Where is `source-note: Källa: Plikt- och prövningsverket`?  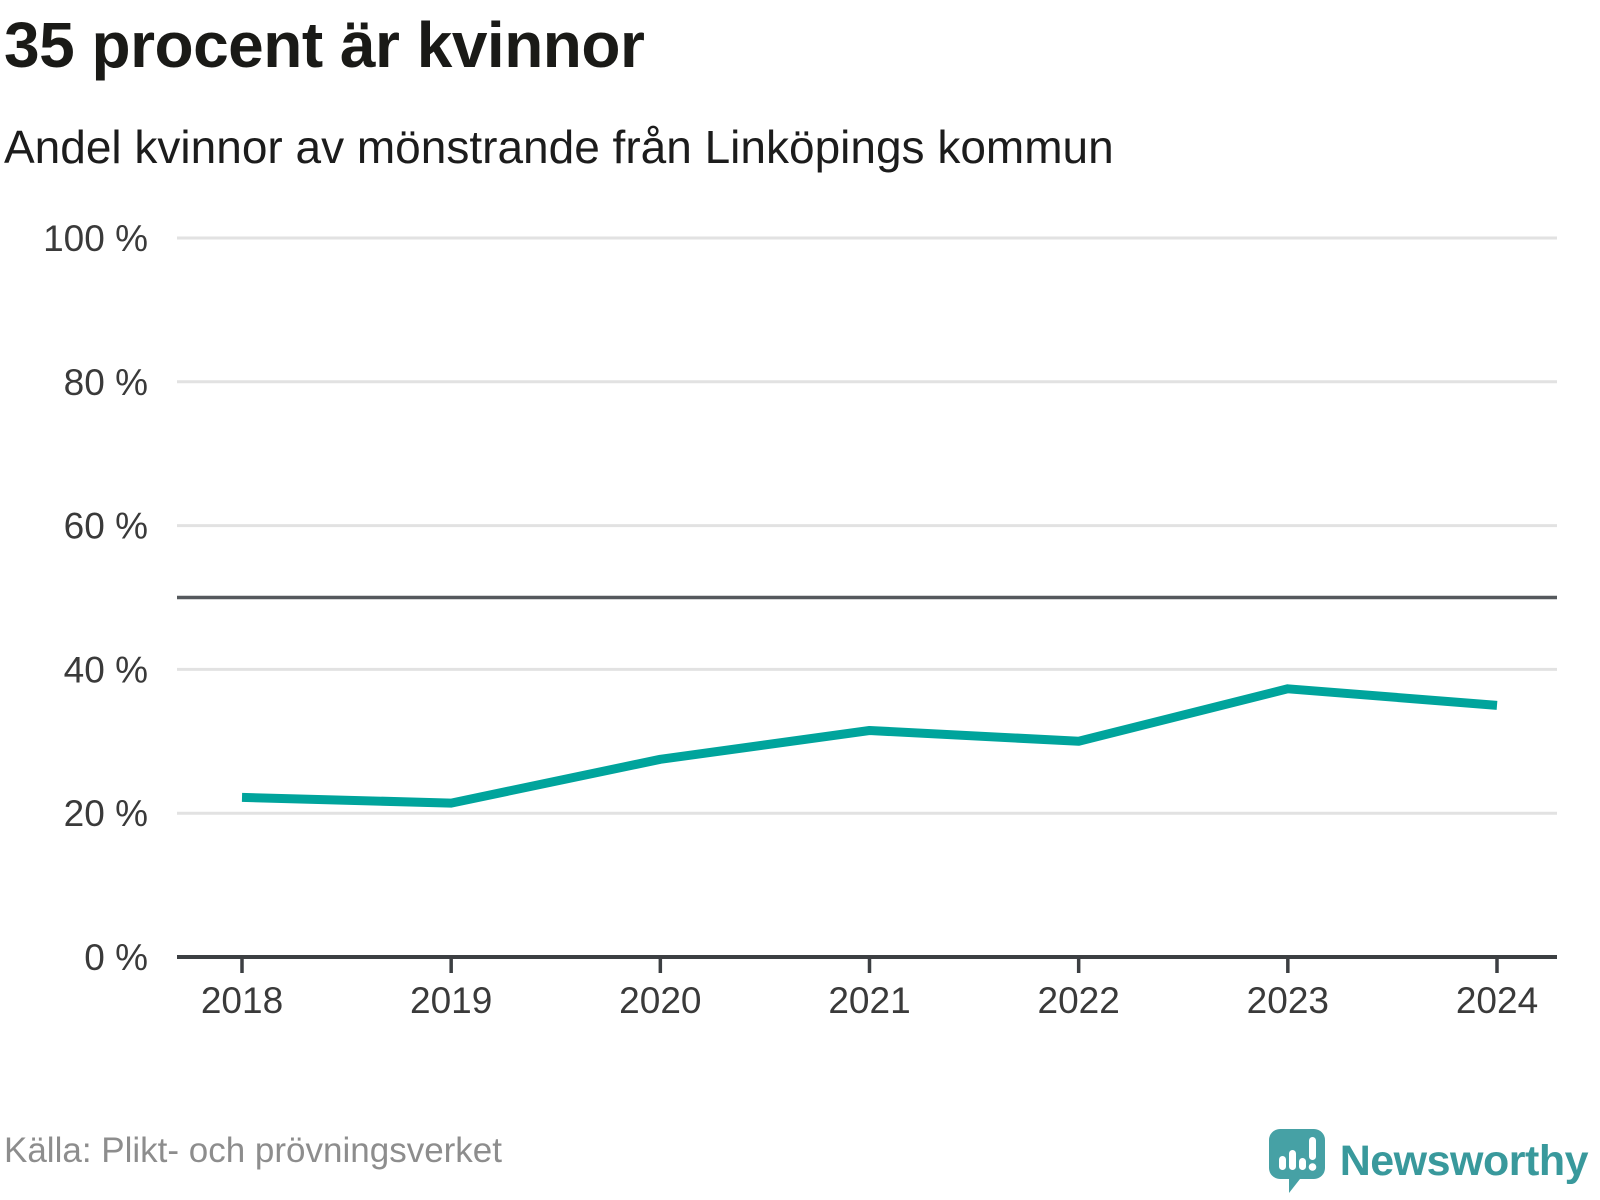 source-note: Källa: Plikt- och prövningsverket is located at coordinates (253, 1150).